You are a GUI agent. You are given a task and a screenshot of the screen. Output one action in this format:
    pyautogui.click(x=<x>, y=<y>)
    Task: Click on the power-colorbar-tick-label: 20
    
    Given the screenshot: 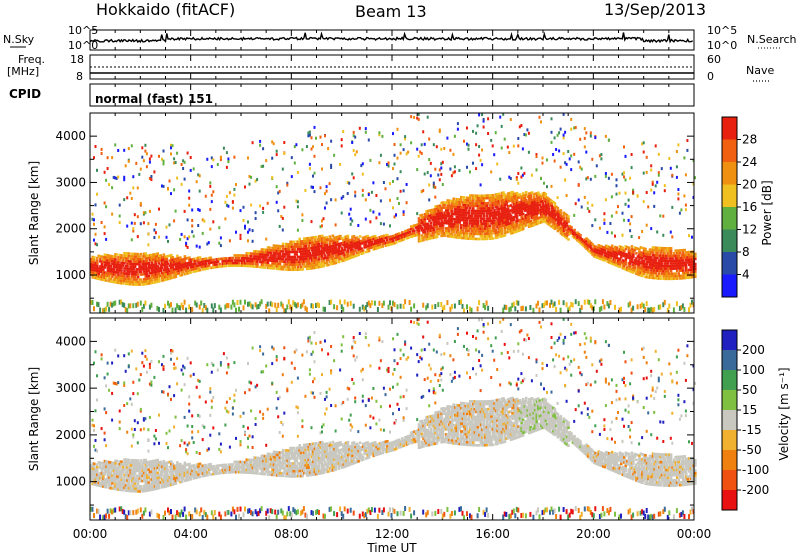 What is the action you would take?
    pyautogui.click(x=749, y=185)
    